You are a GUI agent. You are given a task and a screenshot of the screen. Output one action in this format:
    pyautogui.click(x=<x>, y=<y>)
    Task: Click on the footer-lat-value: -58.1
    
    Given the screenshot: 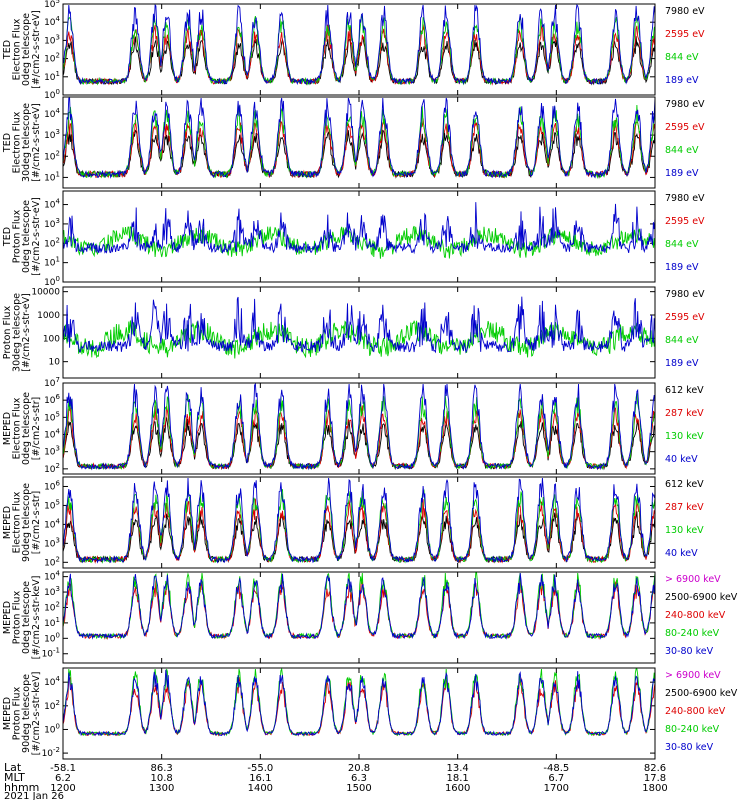 What is the action you would take?
    pyautogui.click(x=63, y=768)
    